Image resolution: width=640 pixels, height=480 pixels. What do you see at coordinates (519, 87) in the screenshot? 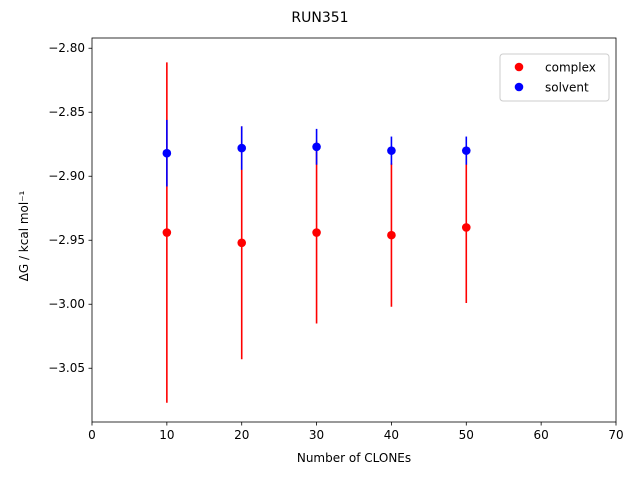
I see `legend-marker-solvent` at bounding box center [519, 87].